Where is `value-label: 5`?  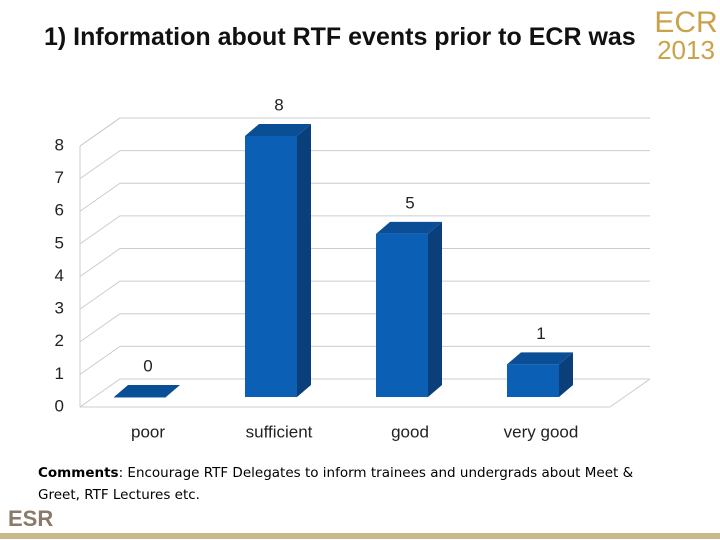 value-label: 5 is located at coordinates (409, 202).